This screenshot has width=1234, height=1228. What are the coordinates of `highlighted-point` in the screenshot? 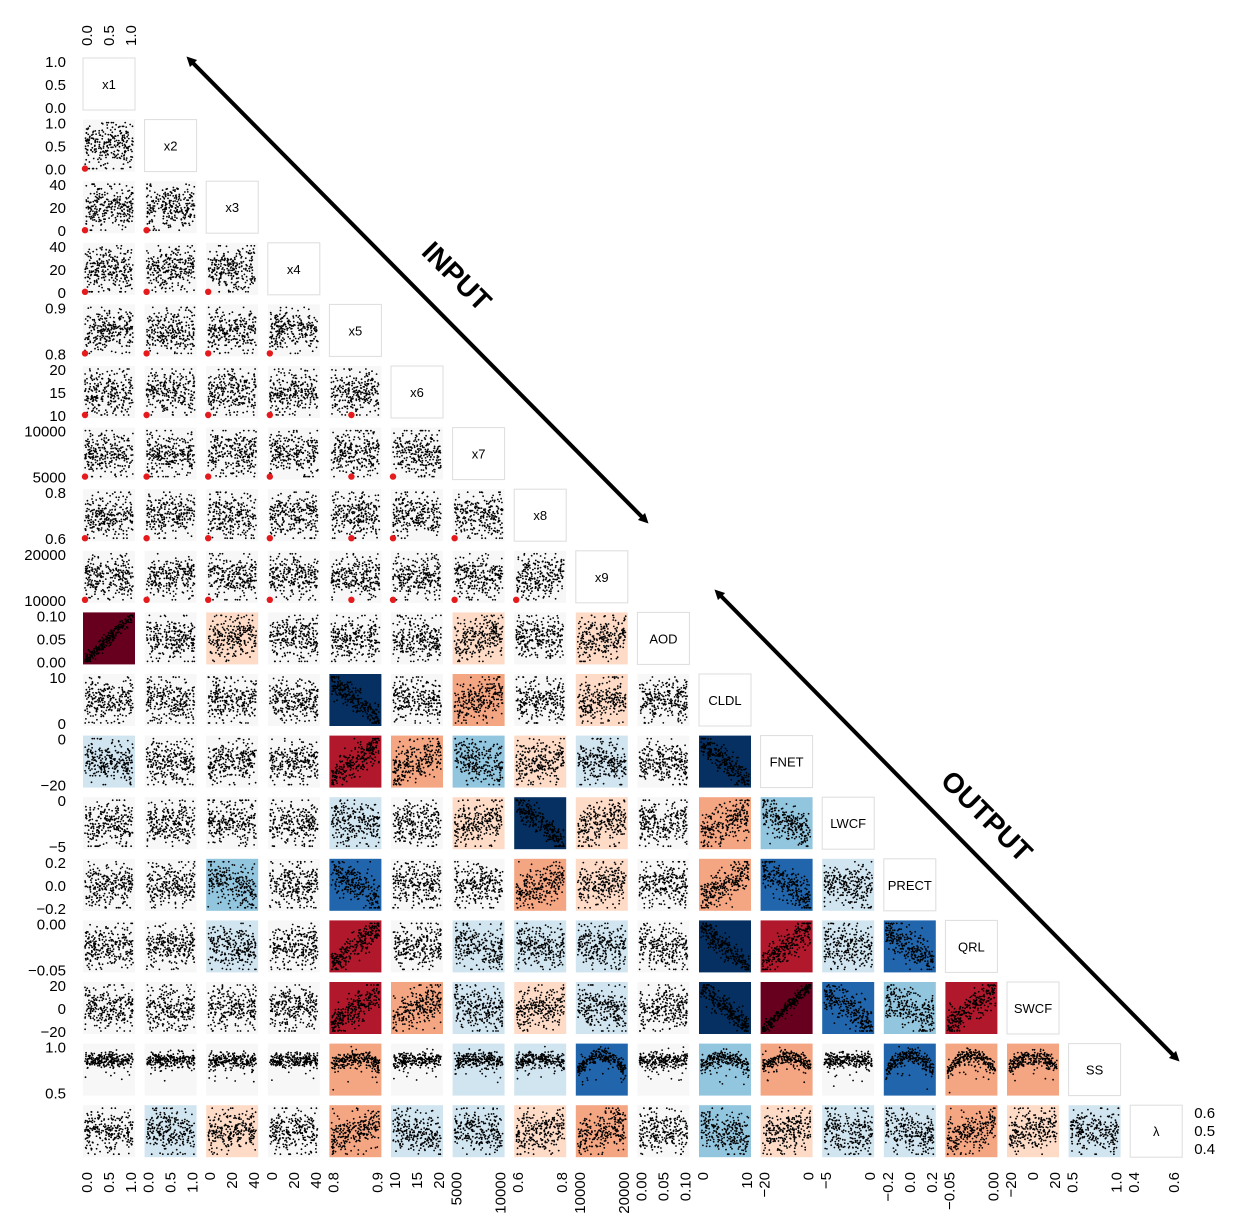 It's located at (85, 168).